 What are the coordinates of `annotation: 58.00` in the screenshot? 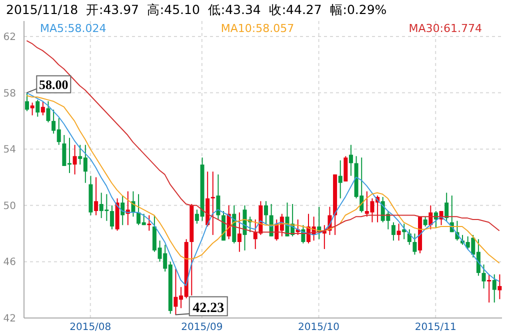 It's located at (53, 84).